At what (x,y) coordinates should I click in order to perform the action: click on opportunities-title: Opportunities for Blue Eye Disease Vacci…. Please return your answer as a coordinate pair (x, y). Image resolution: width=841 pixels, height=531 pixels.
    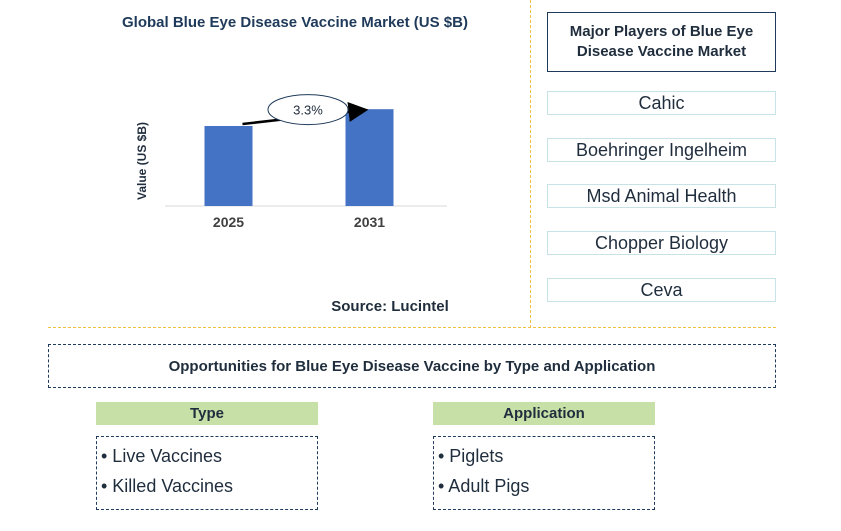
    Looking at the image, I should click on (412, 366).